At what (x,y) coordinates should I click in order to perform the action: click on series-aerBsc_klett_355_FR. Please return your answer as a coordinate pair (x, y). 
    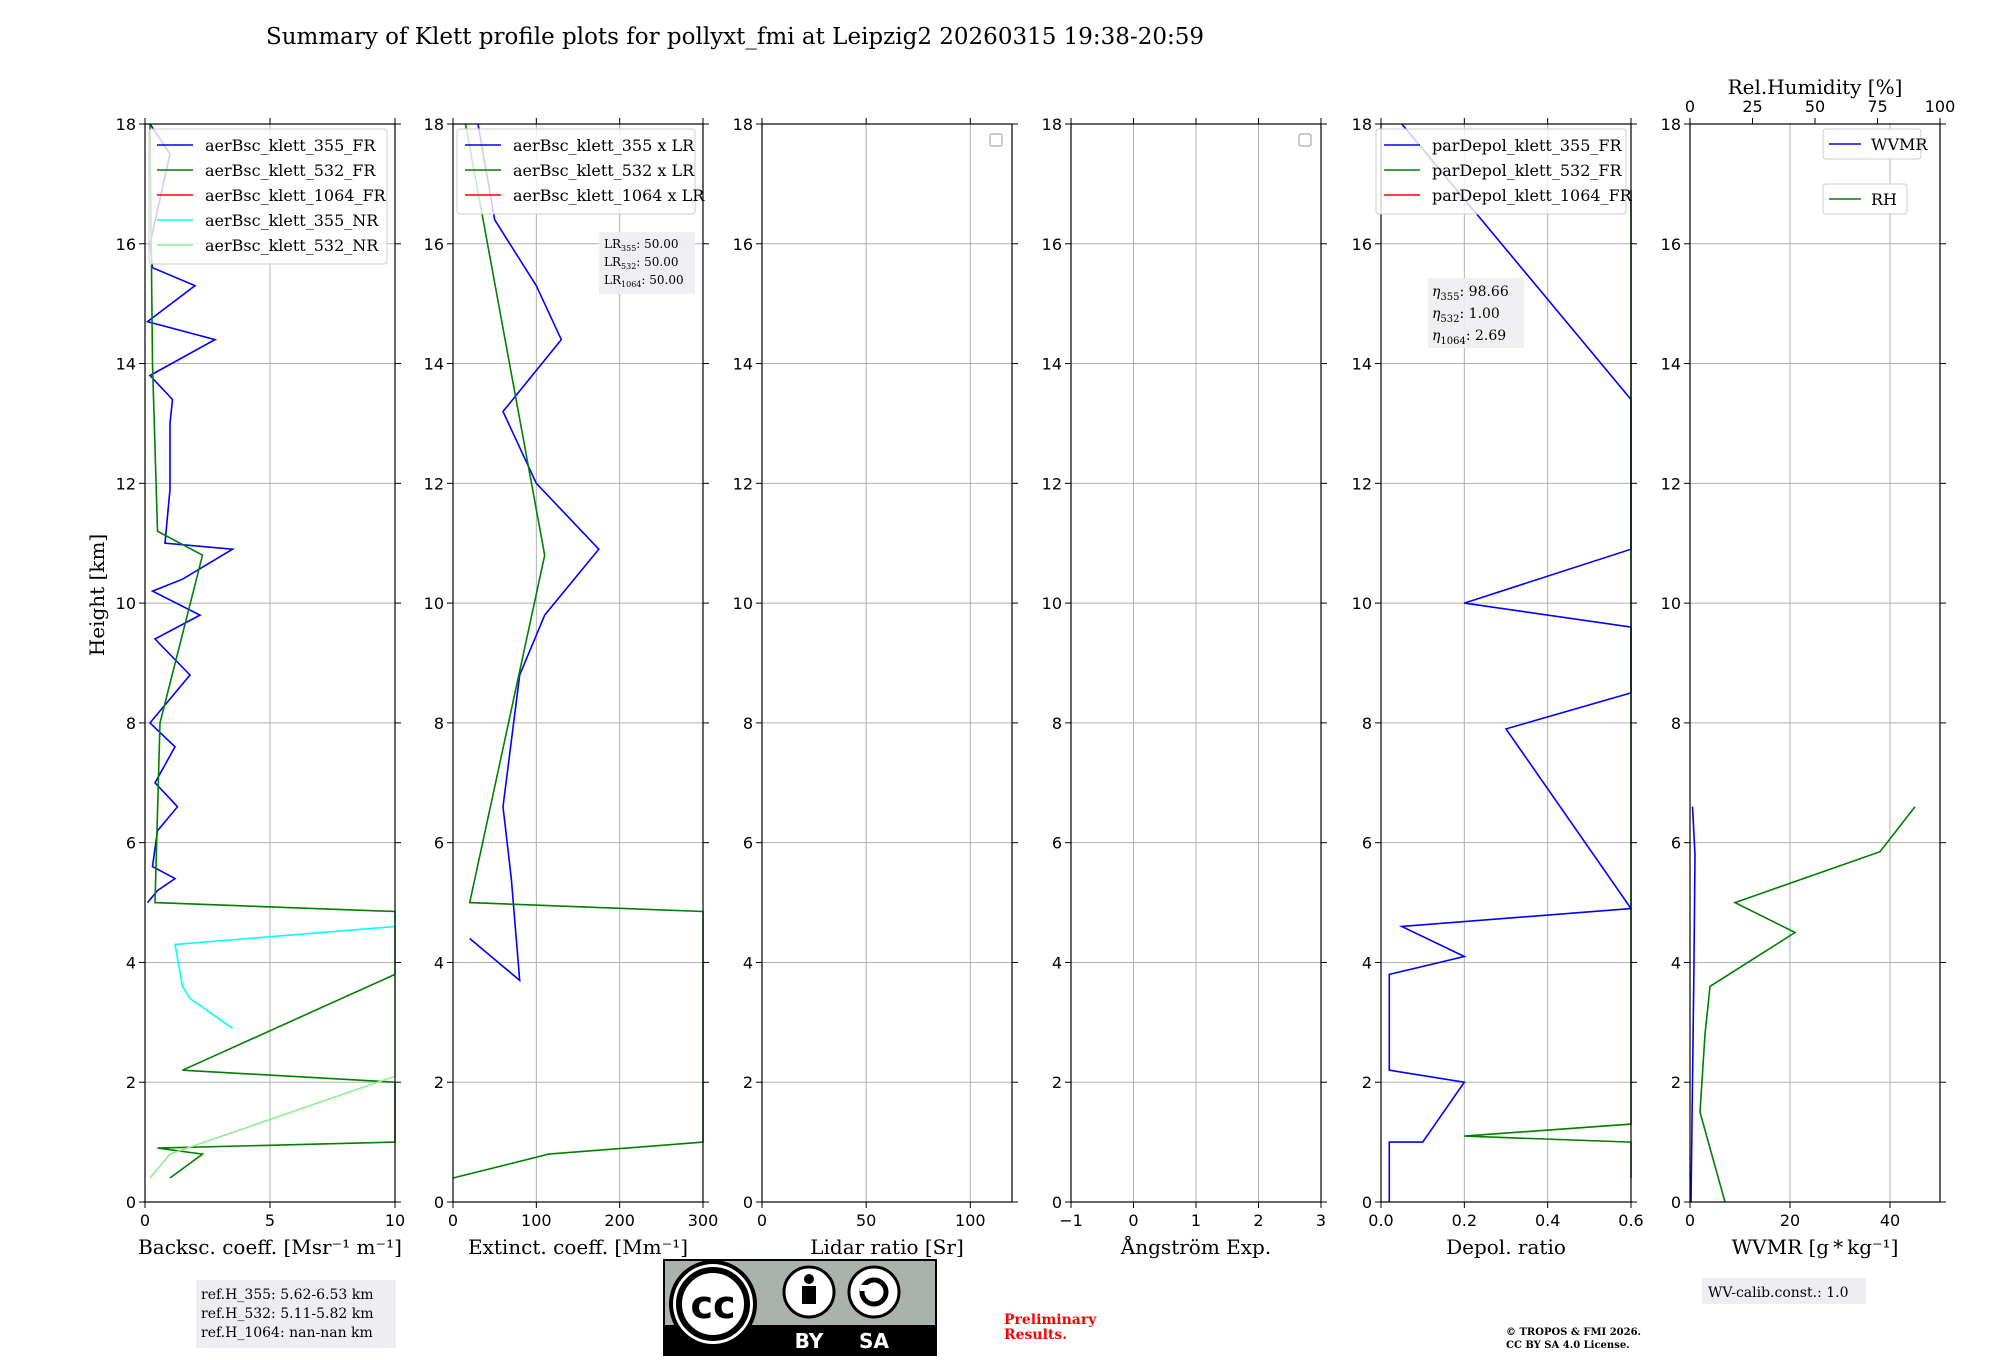
    Looking at the image, I should click on (190, 513).